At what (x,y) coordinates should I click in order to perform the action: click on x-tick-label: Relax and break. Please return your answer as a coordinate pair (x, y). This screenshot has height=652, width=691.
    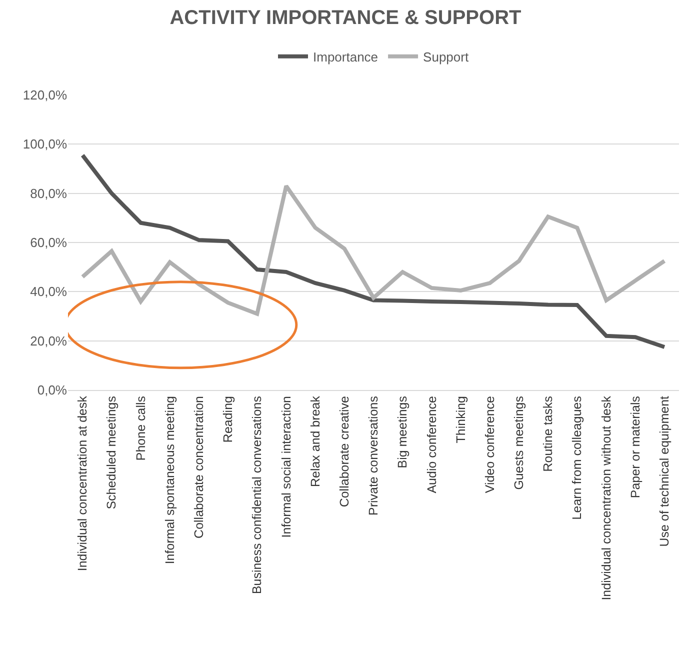
    Looking at the image, I should click on (315, 441).